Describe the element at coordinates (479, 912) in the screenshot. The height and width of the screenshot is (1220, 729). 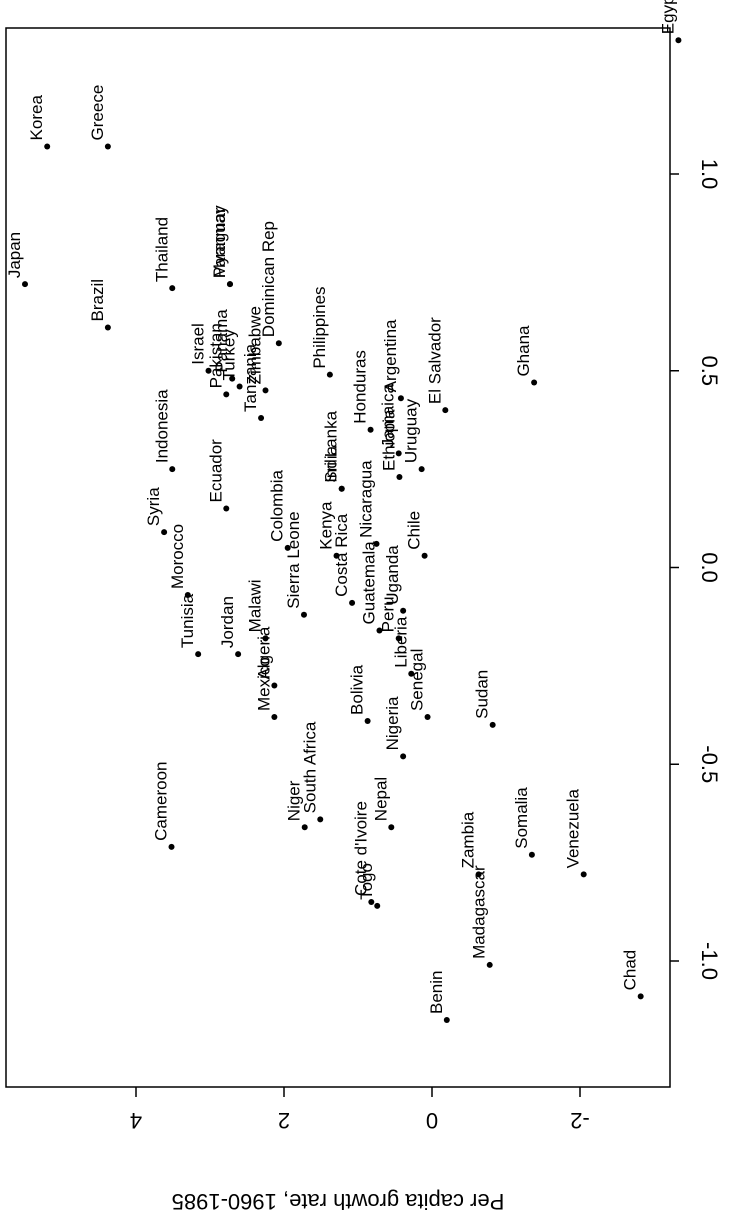
I see `data-point-label: Madagascar` at that location.